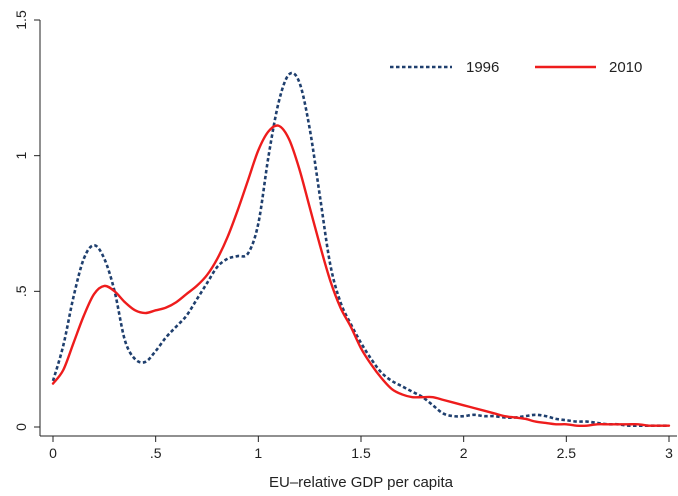 Image resolution: width=678 pixels, height=496 pixels. Describe the element at coordinates (21, 156) in the screenshot. I see `y-tick-label: 1` at that location.